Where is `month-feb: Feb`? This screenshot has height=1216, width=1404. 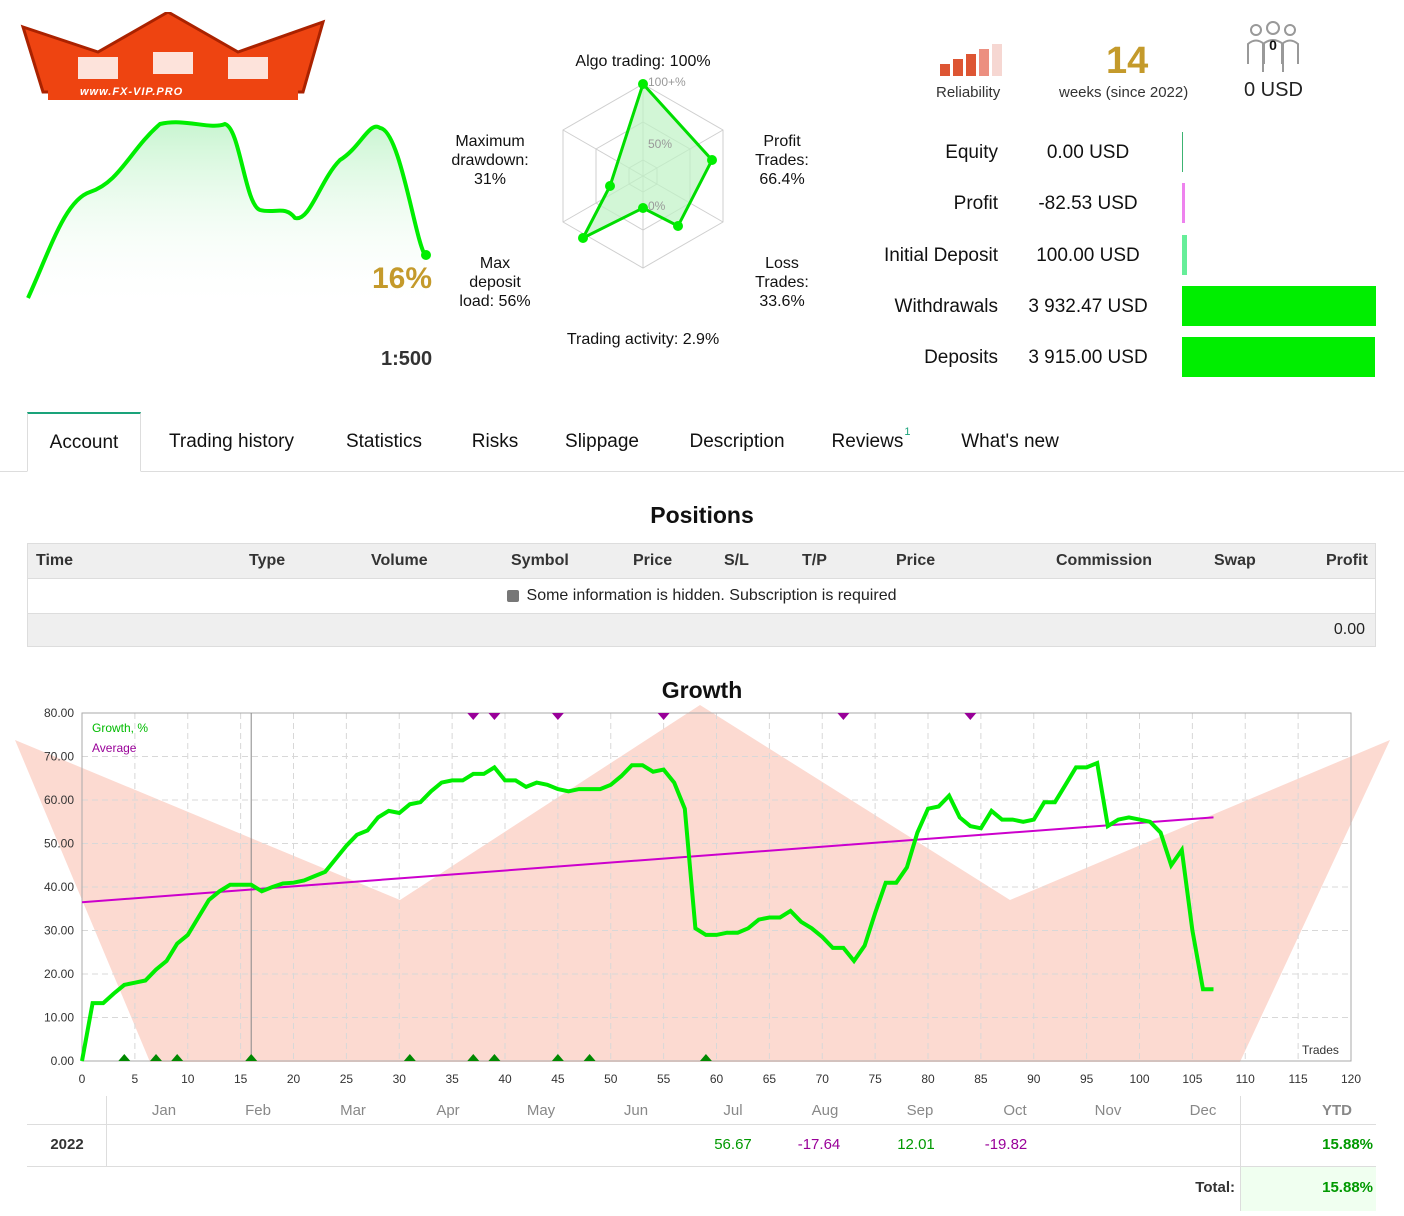 month-feb: Feb is located at coordinates (258, 1110).